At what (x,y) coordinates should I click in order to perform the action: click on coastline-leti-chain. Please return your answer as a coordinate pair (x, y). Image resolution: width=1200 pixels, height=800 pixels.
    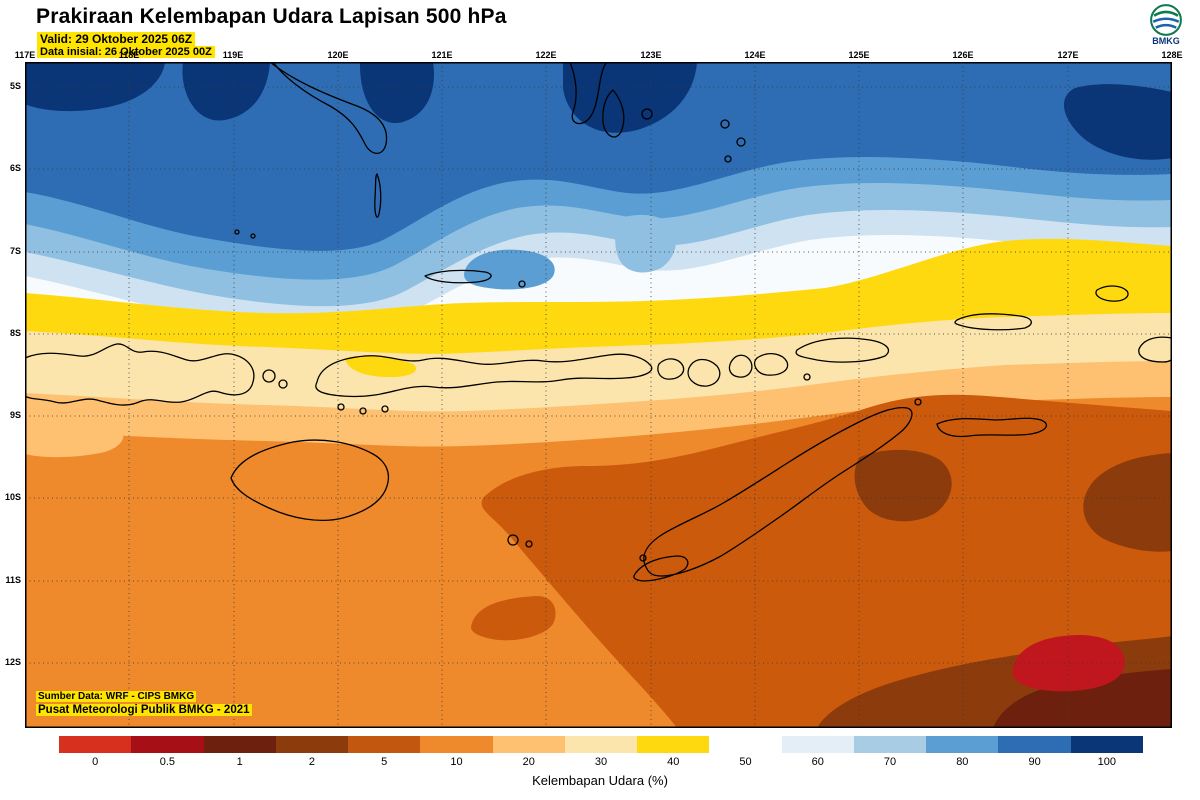
    Looking at the image, I should click on (992, 427).